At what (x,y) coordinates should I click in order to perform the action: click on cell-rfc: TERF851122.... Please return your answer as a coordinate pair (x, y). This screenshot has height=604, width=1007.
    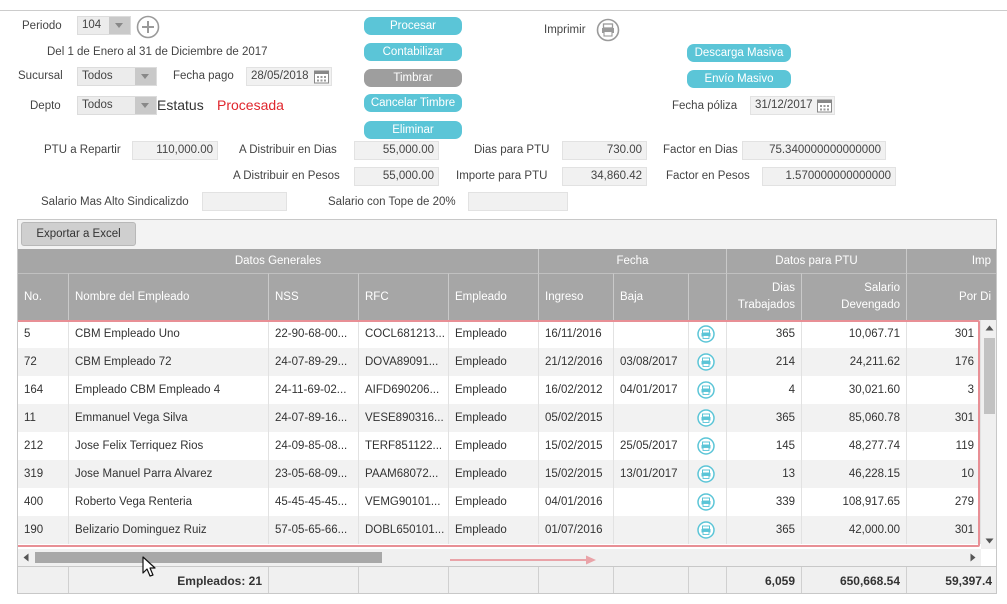
    Looking at the image, I should click on (404, 446).